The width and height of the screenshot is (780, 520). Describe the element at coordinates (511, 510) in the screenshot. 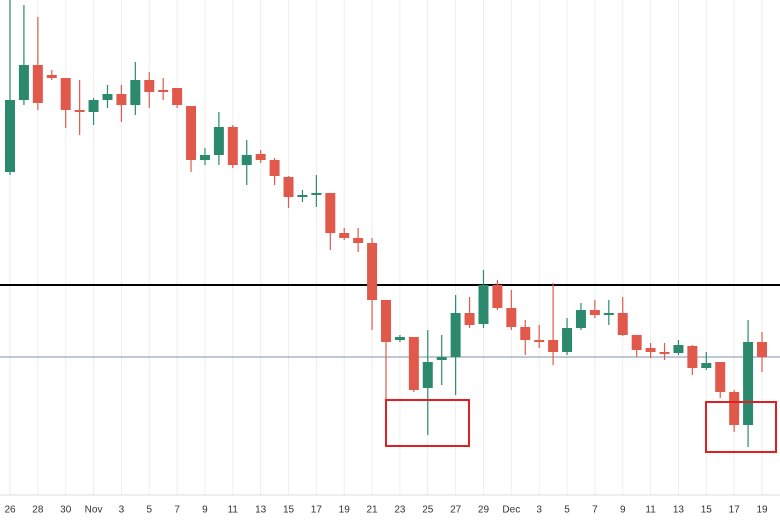

I see `x-tick-label: Dec` at that location.